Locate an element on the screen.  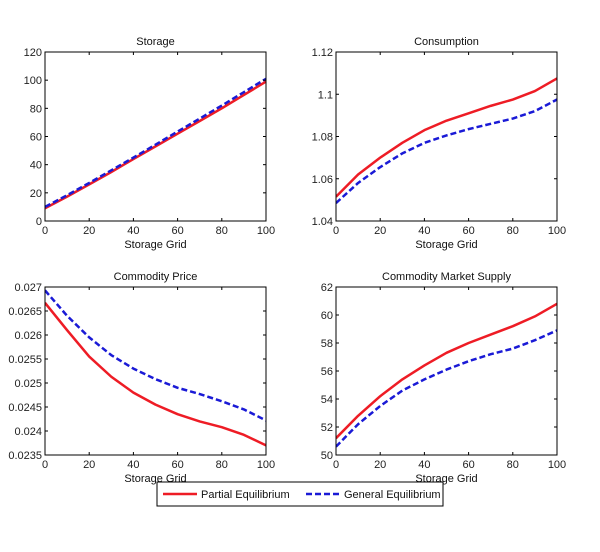
legend-box is located at coordinates (300, 494).